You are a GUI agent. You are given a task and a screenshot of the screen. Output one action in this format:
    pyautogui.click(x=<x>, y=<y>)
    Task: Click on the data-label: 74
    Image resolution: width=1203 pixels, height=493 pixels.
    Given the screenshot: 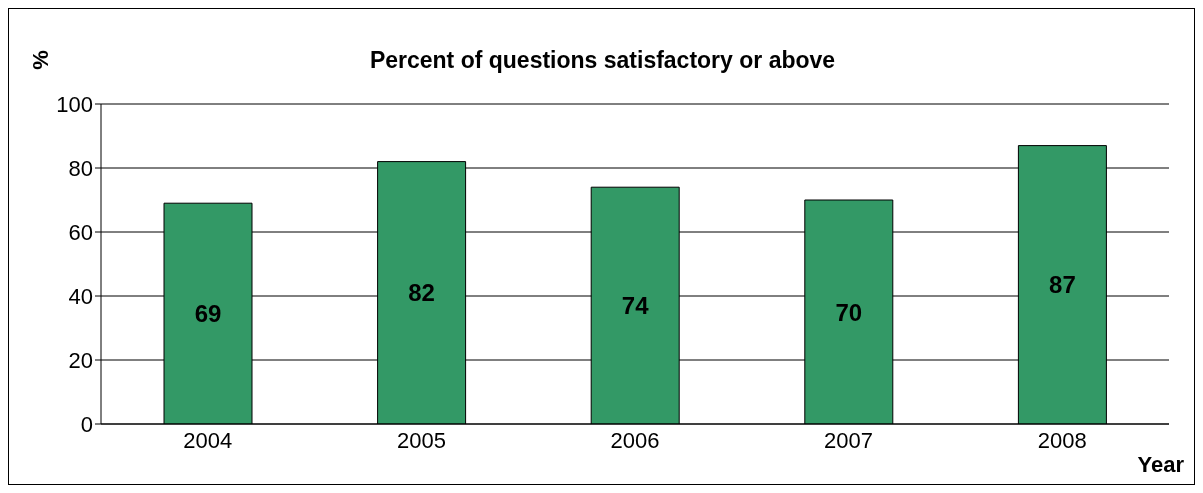 What is the action you would take?
    pyautogui.click(x=635, y=306)
    